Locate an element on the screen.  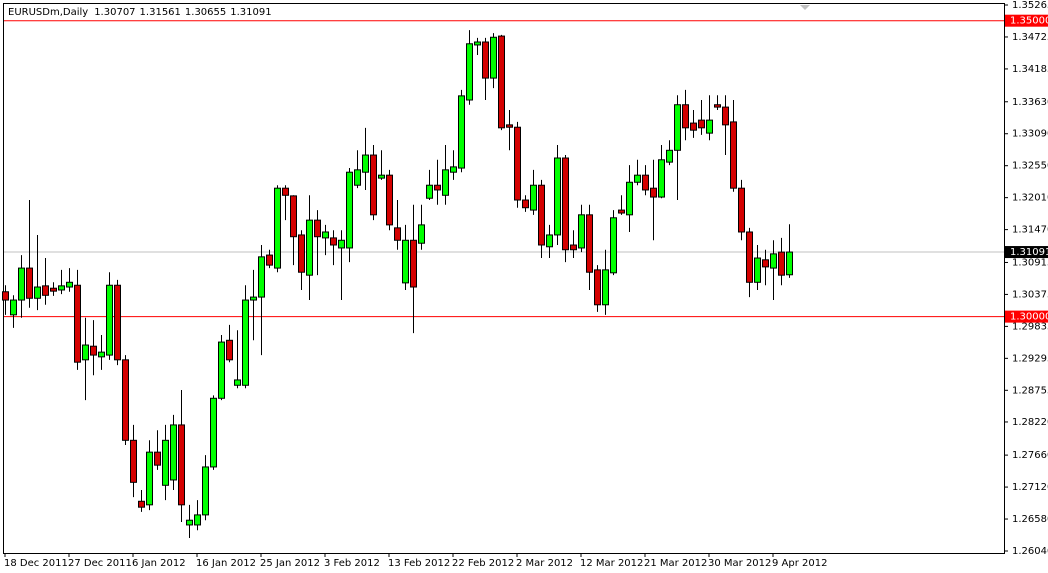
level-label: 1.30000 is located at coordinates (1029, 317).